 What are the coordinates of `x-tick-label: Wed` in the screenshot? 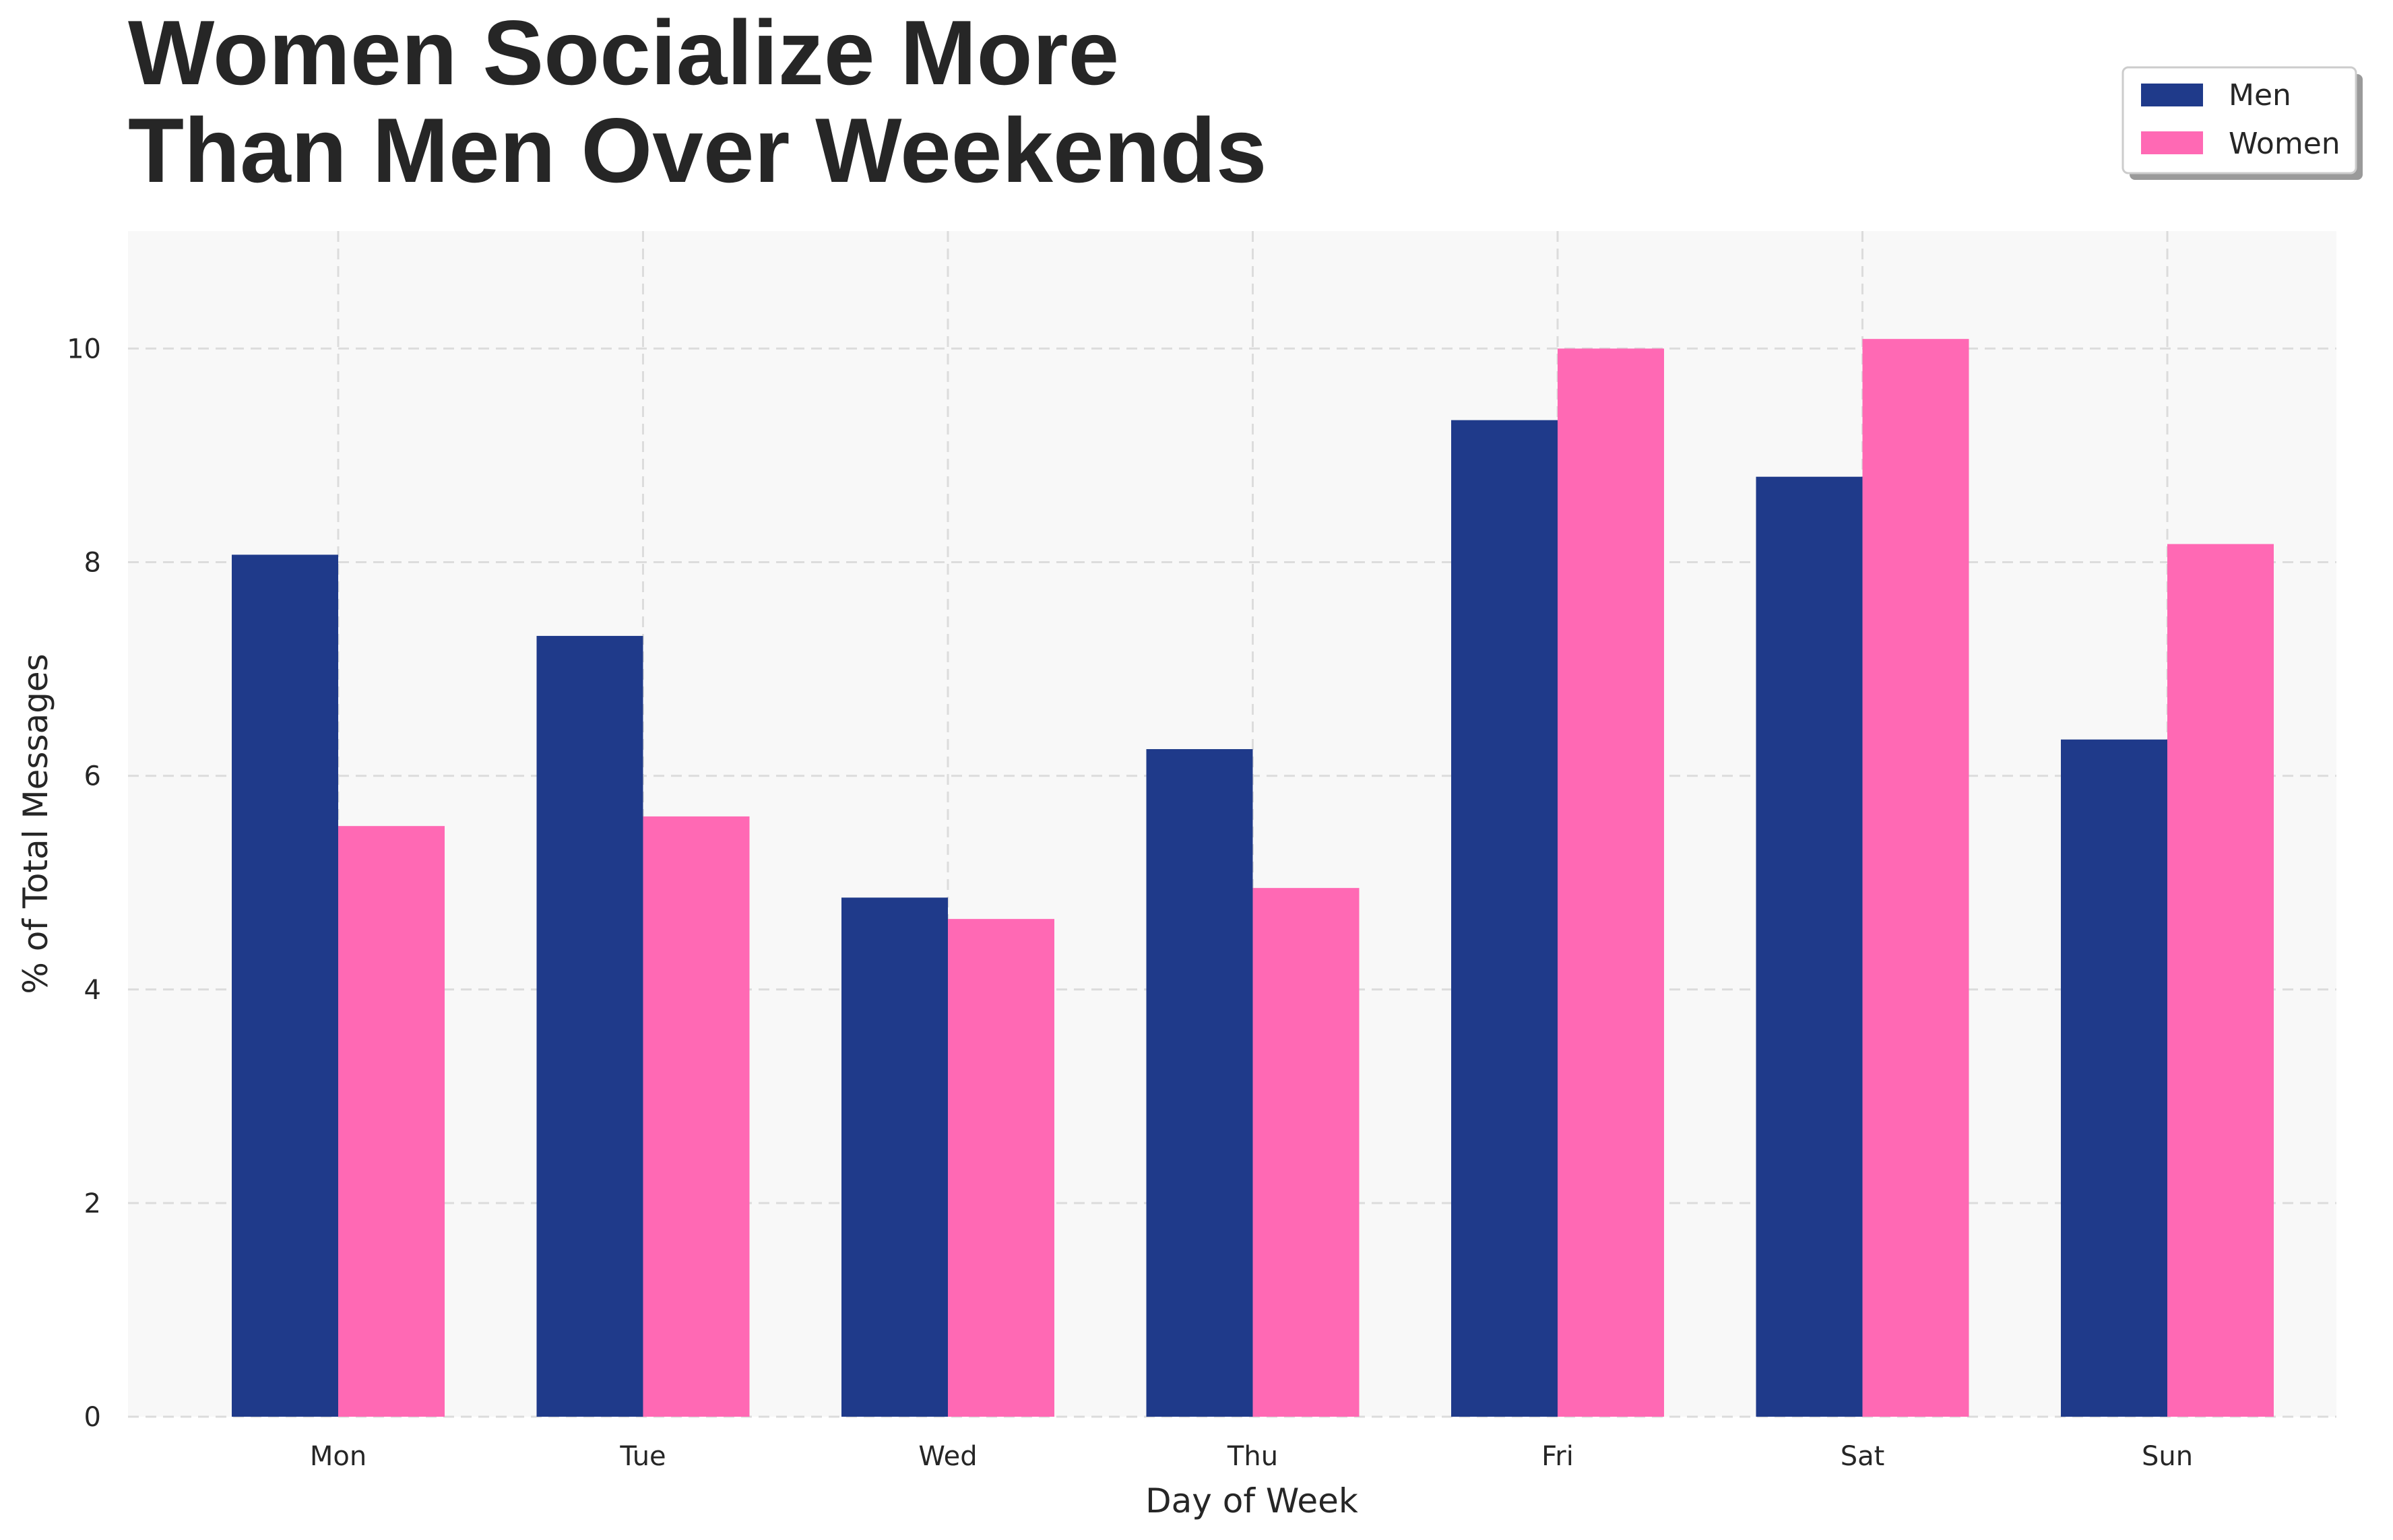 It's located at (947, 1456).